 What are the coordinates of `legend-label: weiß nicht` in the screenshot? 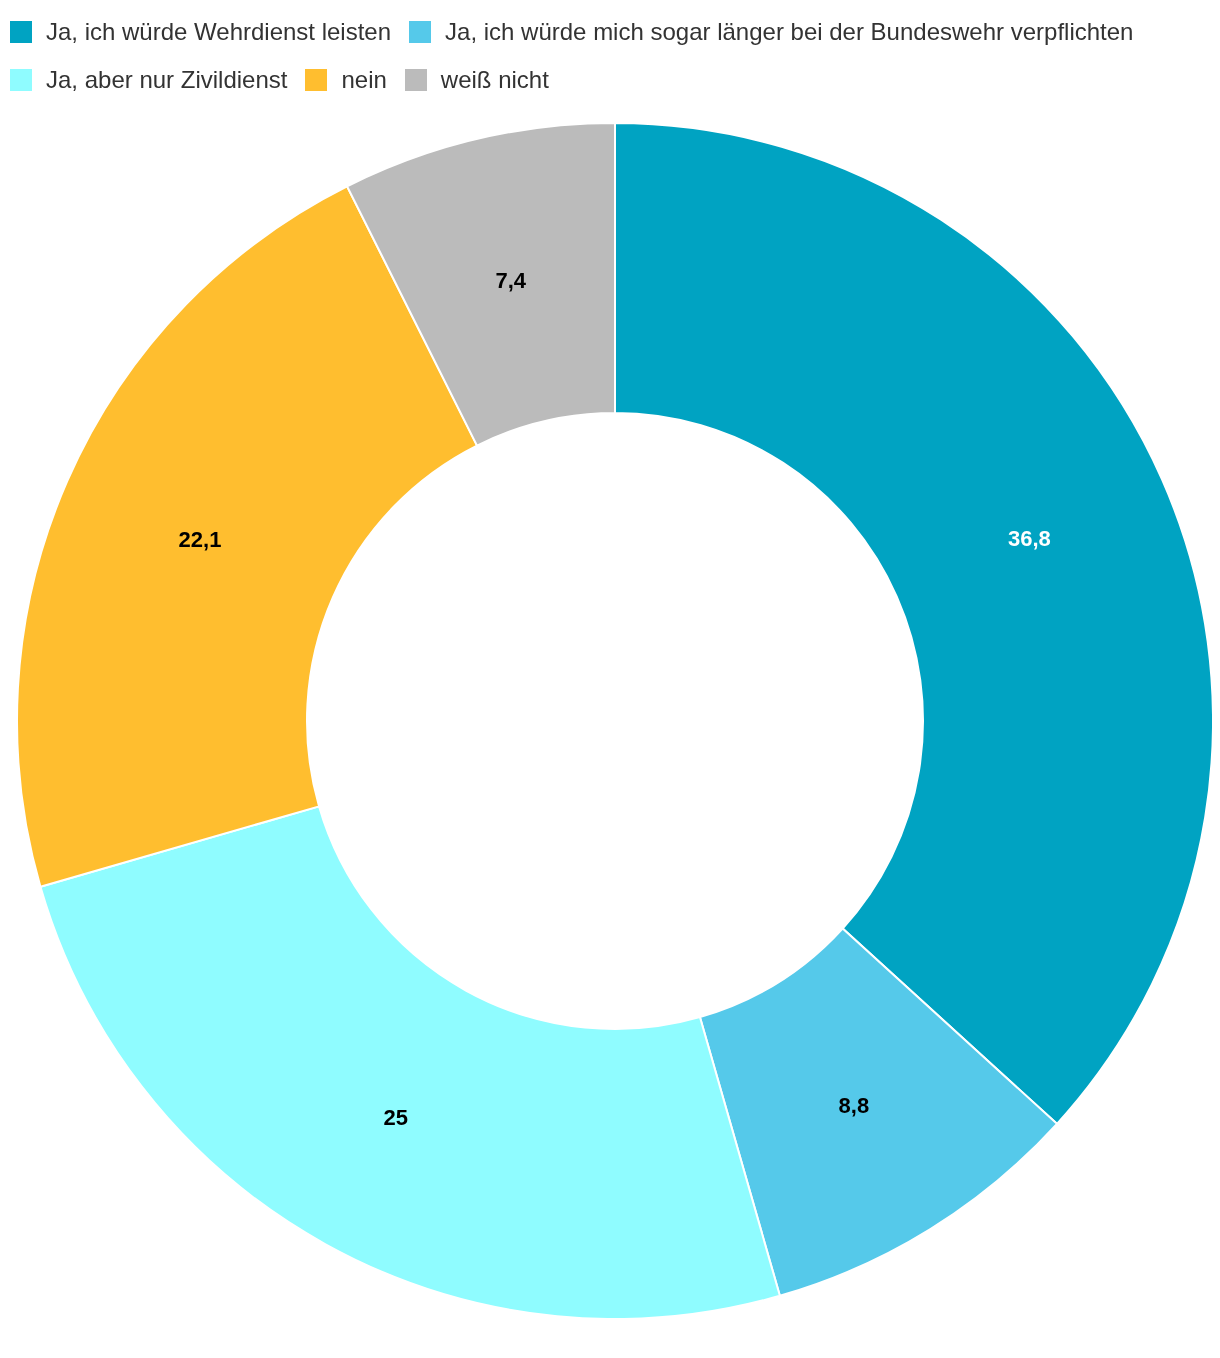 It's located at (494, 80).